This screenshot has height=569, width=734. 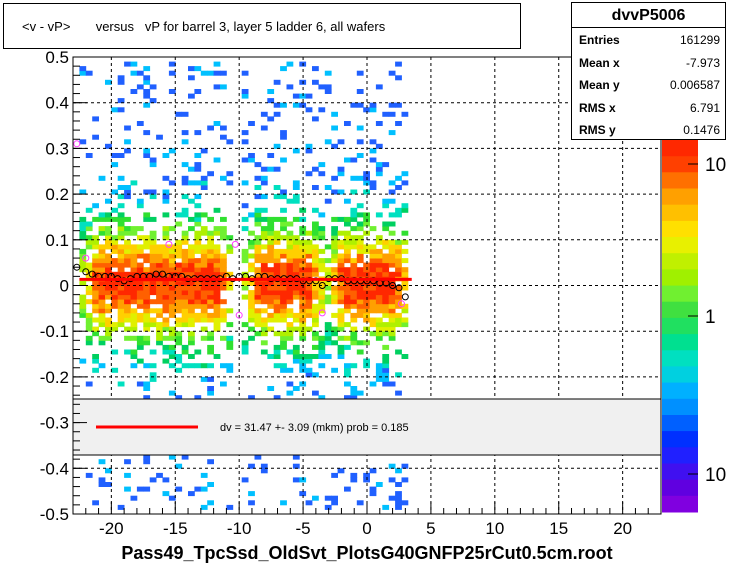 I want to click on x-tick-label: 20, so click(x=622, y=528).